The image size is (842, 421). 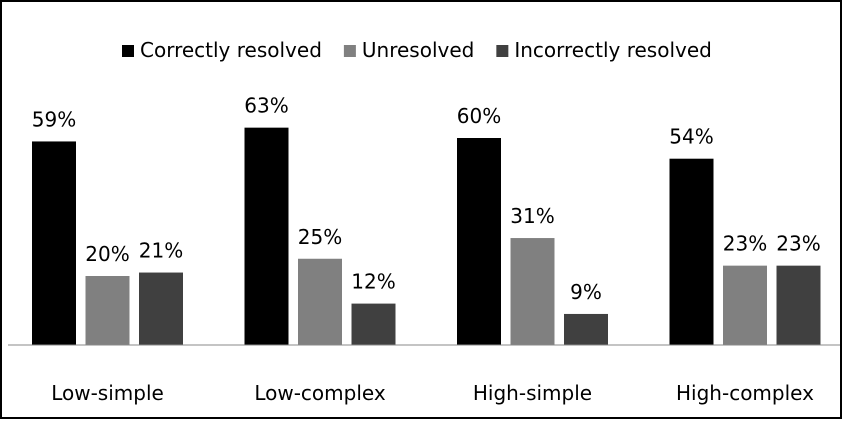 What do you see at coordinates (745, 393) in the screenshot?
I see `category-label: High-complex` at bounding box center [745, 393].